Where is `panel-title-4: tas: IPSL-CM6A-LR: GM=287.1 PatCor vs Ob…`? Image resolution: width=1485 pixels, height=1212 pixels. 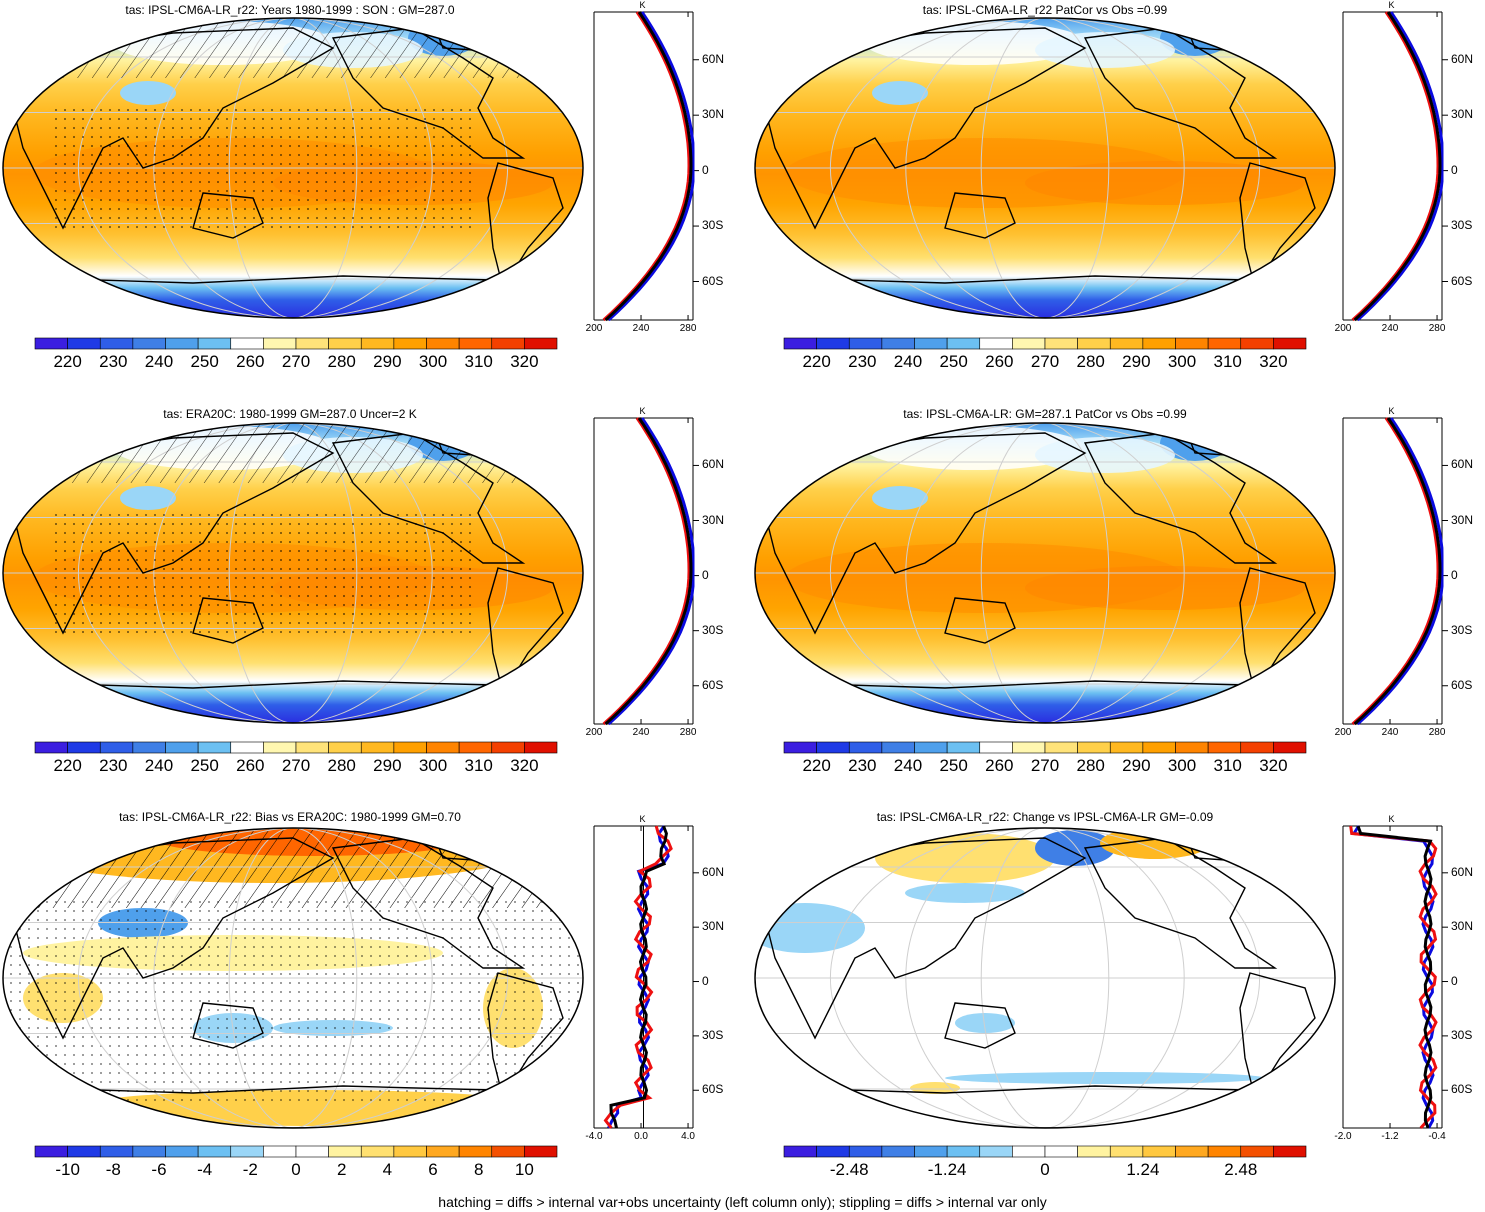
panel-title-4: tas: IPSL-CM6A-LR: GM=287.1 PatCor vs Ob… is located at coordinates (1045, 414).